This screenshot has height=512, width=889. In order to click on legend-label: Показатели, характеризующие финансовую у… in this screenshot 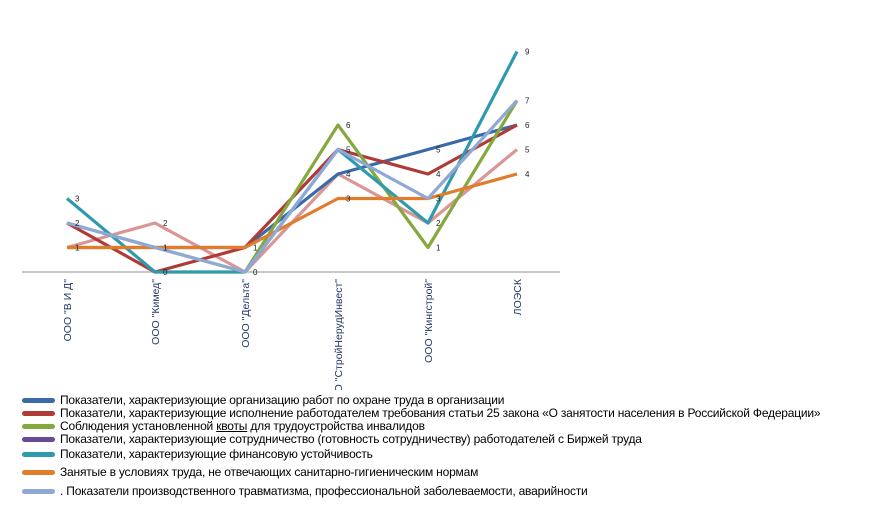, I will do `click(216, 454)`.